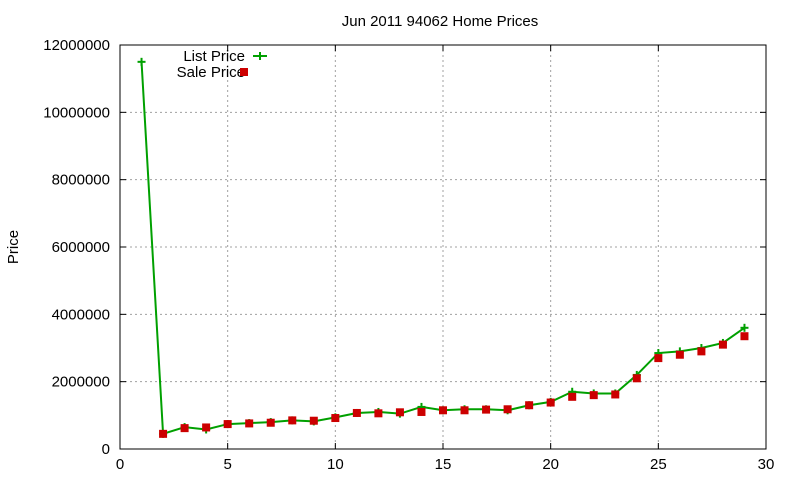 This screenshot has width=800, height=480. What do you see at coordinates (81, 382) in the screenshot?
I see `y-tick-label-1: 2000000` at bounding box center [81, 382].